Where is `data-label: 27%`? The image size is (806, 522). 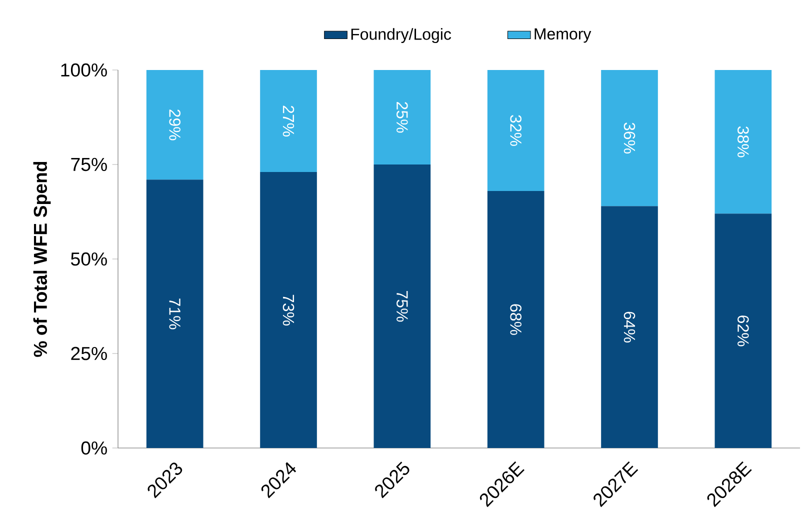
data-label: 27% is located at coordinates (288, 121).